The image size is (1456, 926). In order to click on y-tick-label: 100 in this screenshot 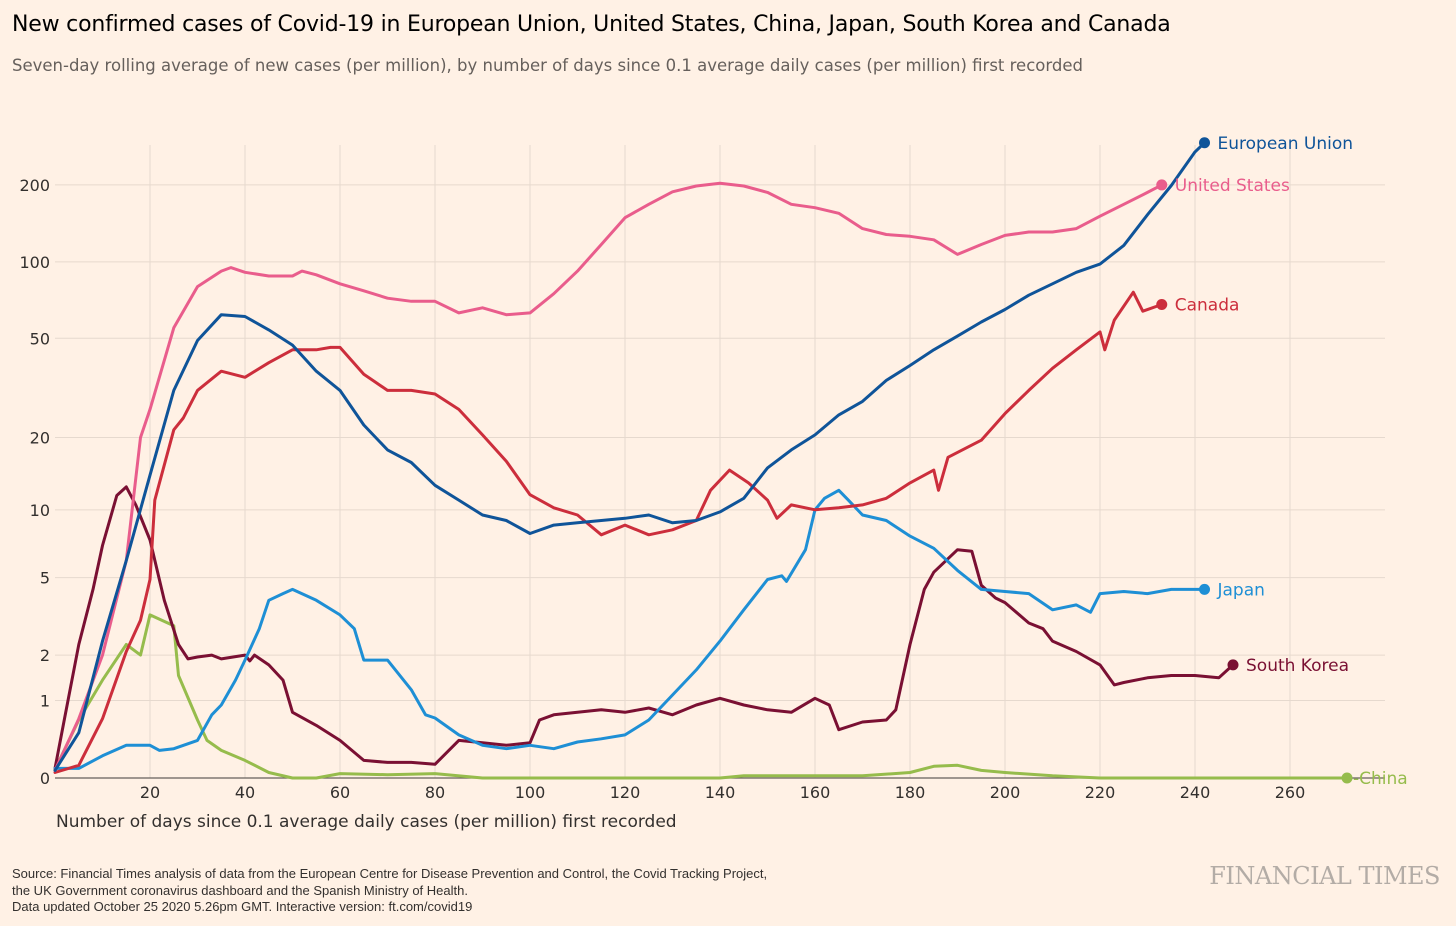, I will do `click(34, 262)`.